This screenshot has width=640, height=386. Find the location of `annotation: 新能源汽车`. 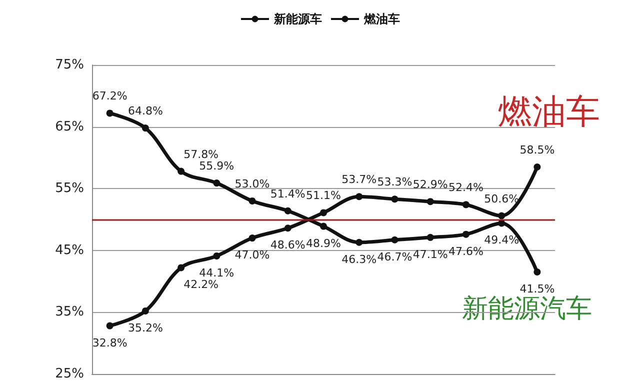

annotation: 新能源汽车 is located at coordinates (527, 309).